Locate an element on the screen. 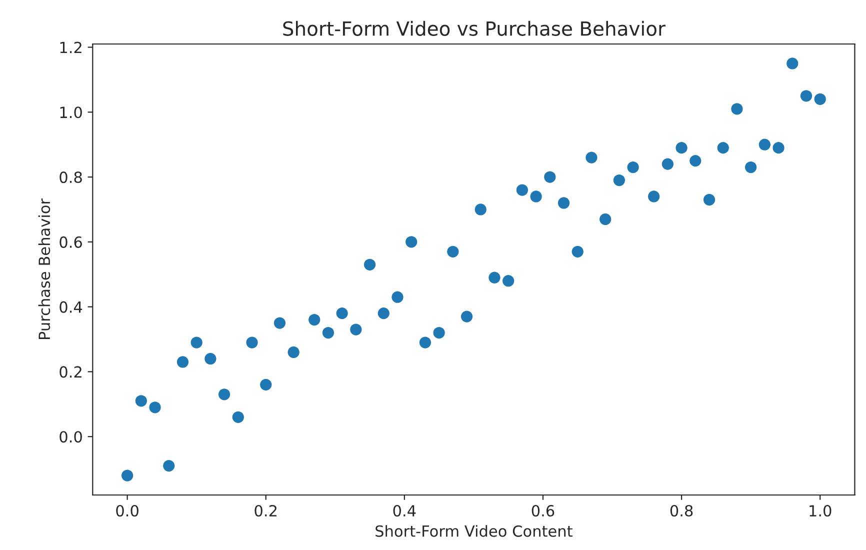 Image resolution: width=866 pixels, height=550 pixels. y-tick-label: 1.0 is located at coordinates (71, 112).